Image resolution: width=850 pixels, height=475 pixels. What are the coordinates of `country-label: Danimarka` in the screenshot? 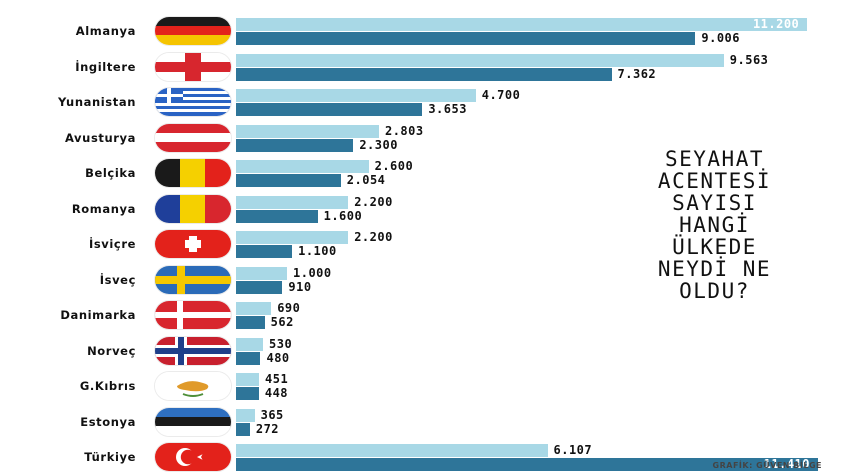 It's located at (98, 315).